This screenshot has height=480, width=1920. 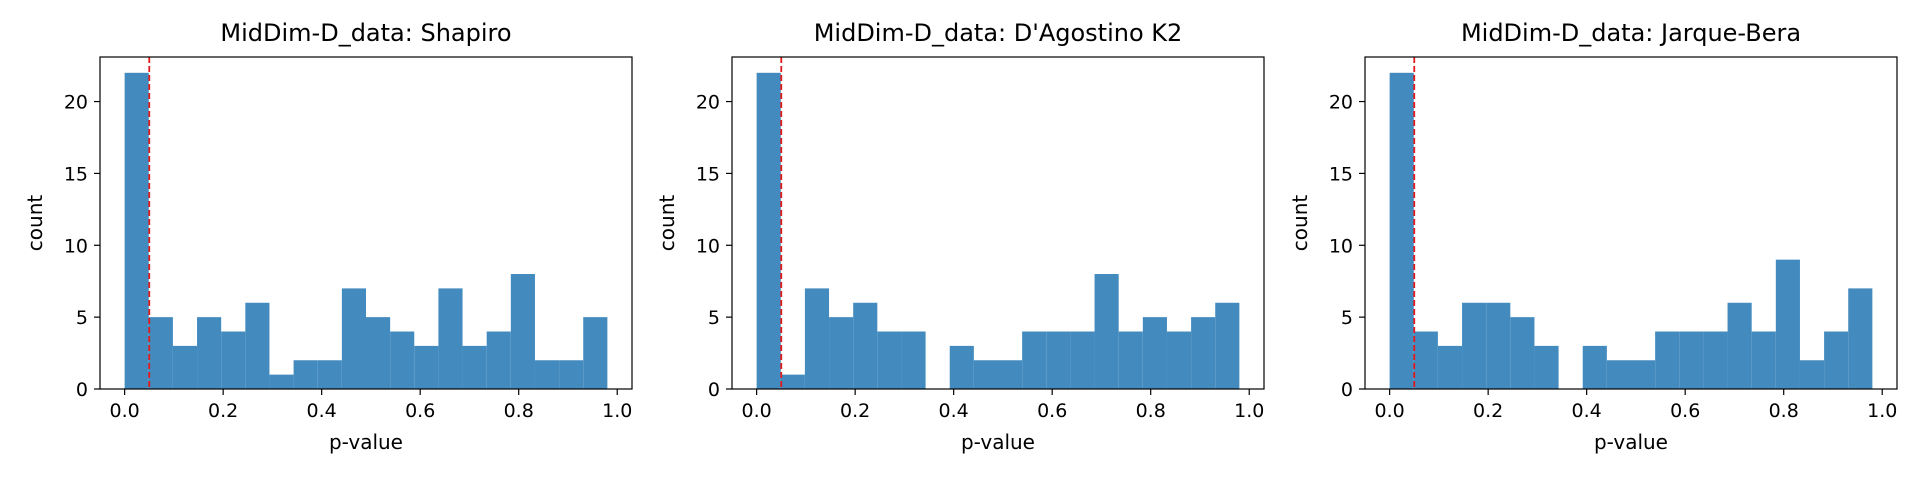 What do you see at coordinates (998, 33) in the screenshot?
I see `chart-title: MidDim-D_data: D'Agostino K2` at bounding box center [998, 33].